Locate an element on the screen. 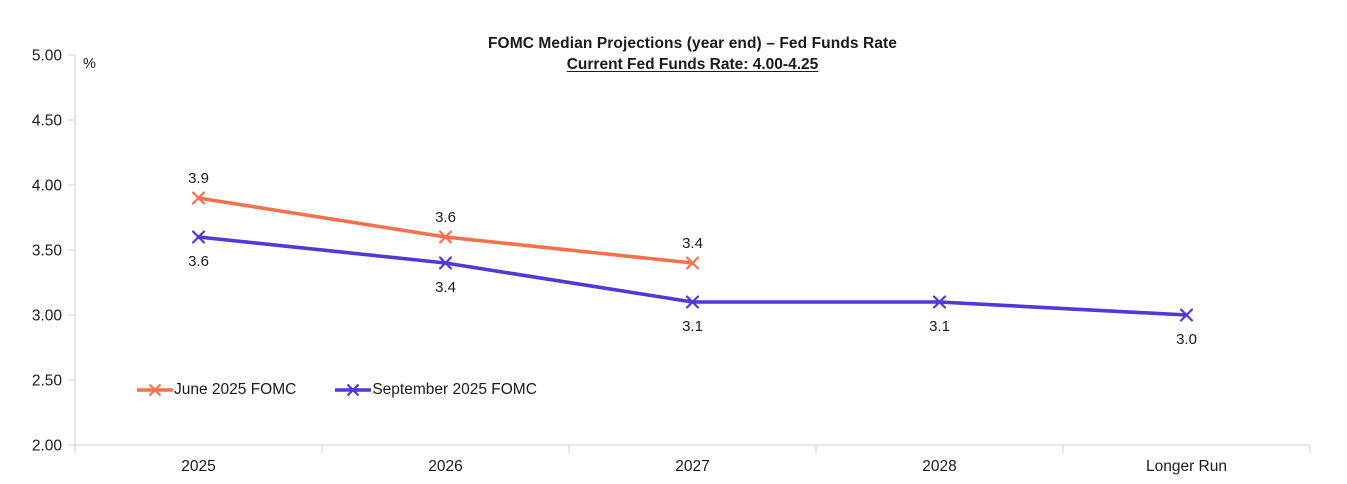 The width and height of the screenshot is (1347, 484). series-line is located at coordinates (445, 230).